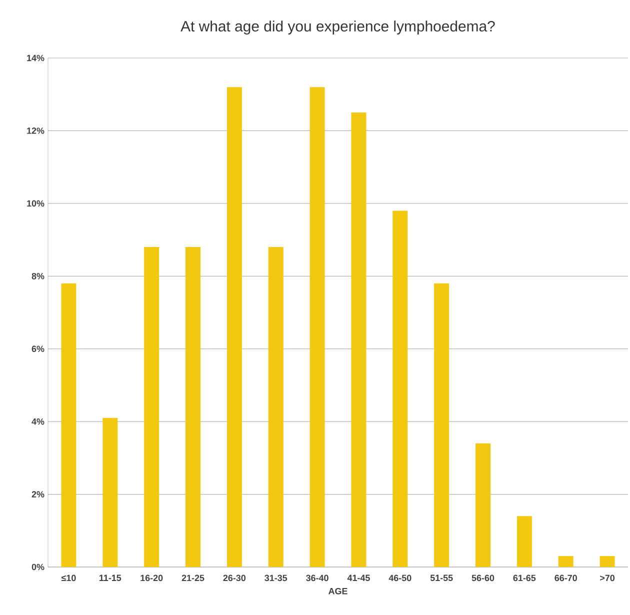 This screenshot has height=615, width=630. What do you see at coordinates (35, 58) in the screenshot?
I see `y-tick-label: 14%` at bounding box center [35, 58].